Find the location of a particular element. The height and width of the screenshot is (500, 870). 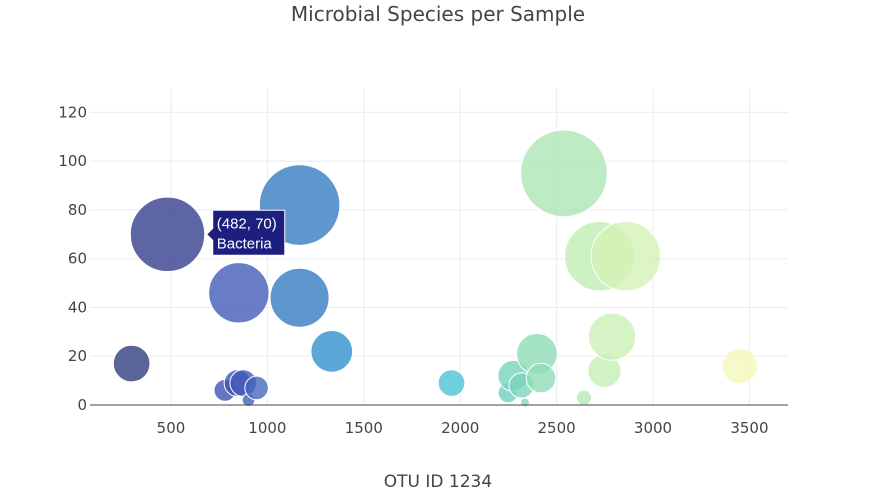

y-tick-label: 40 is located at coordinates (77, 307).